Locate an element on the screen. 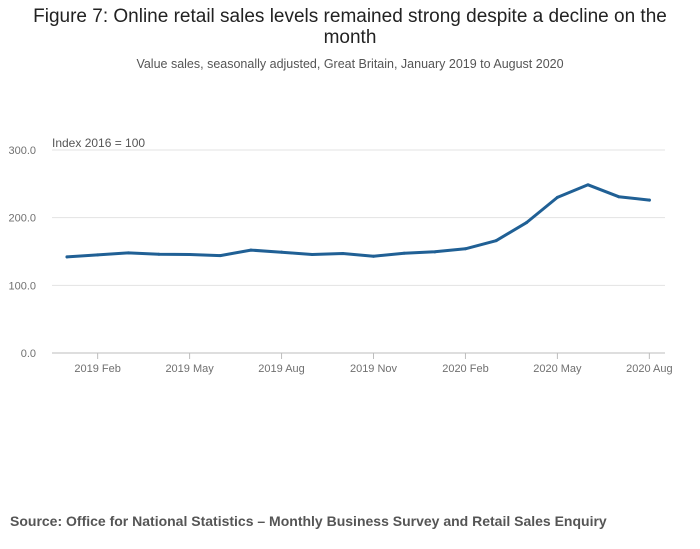 Image resolution: width=700 pixels, height=549 pixels. y-tick-label: 0.0 is located at coordinates (28, 354).